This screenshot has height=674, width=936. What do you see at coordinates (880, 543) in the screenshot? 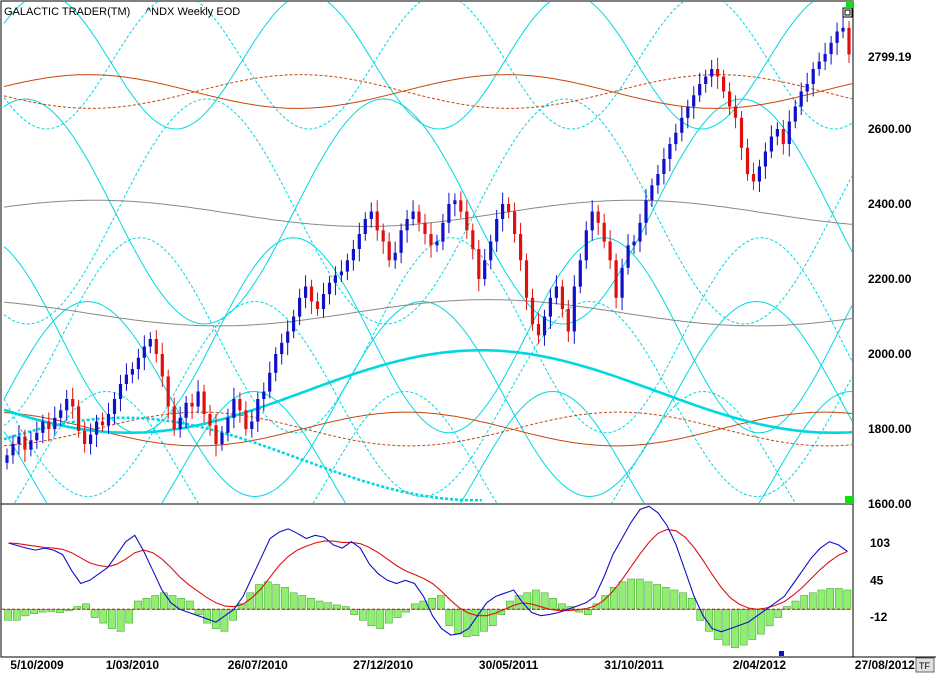
I see `osc-y-tick-label: 103` at bounding box center [880, 543].